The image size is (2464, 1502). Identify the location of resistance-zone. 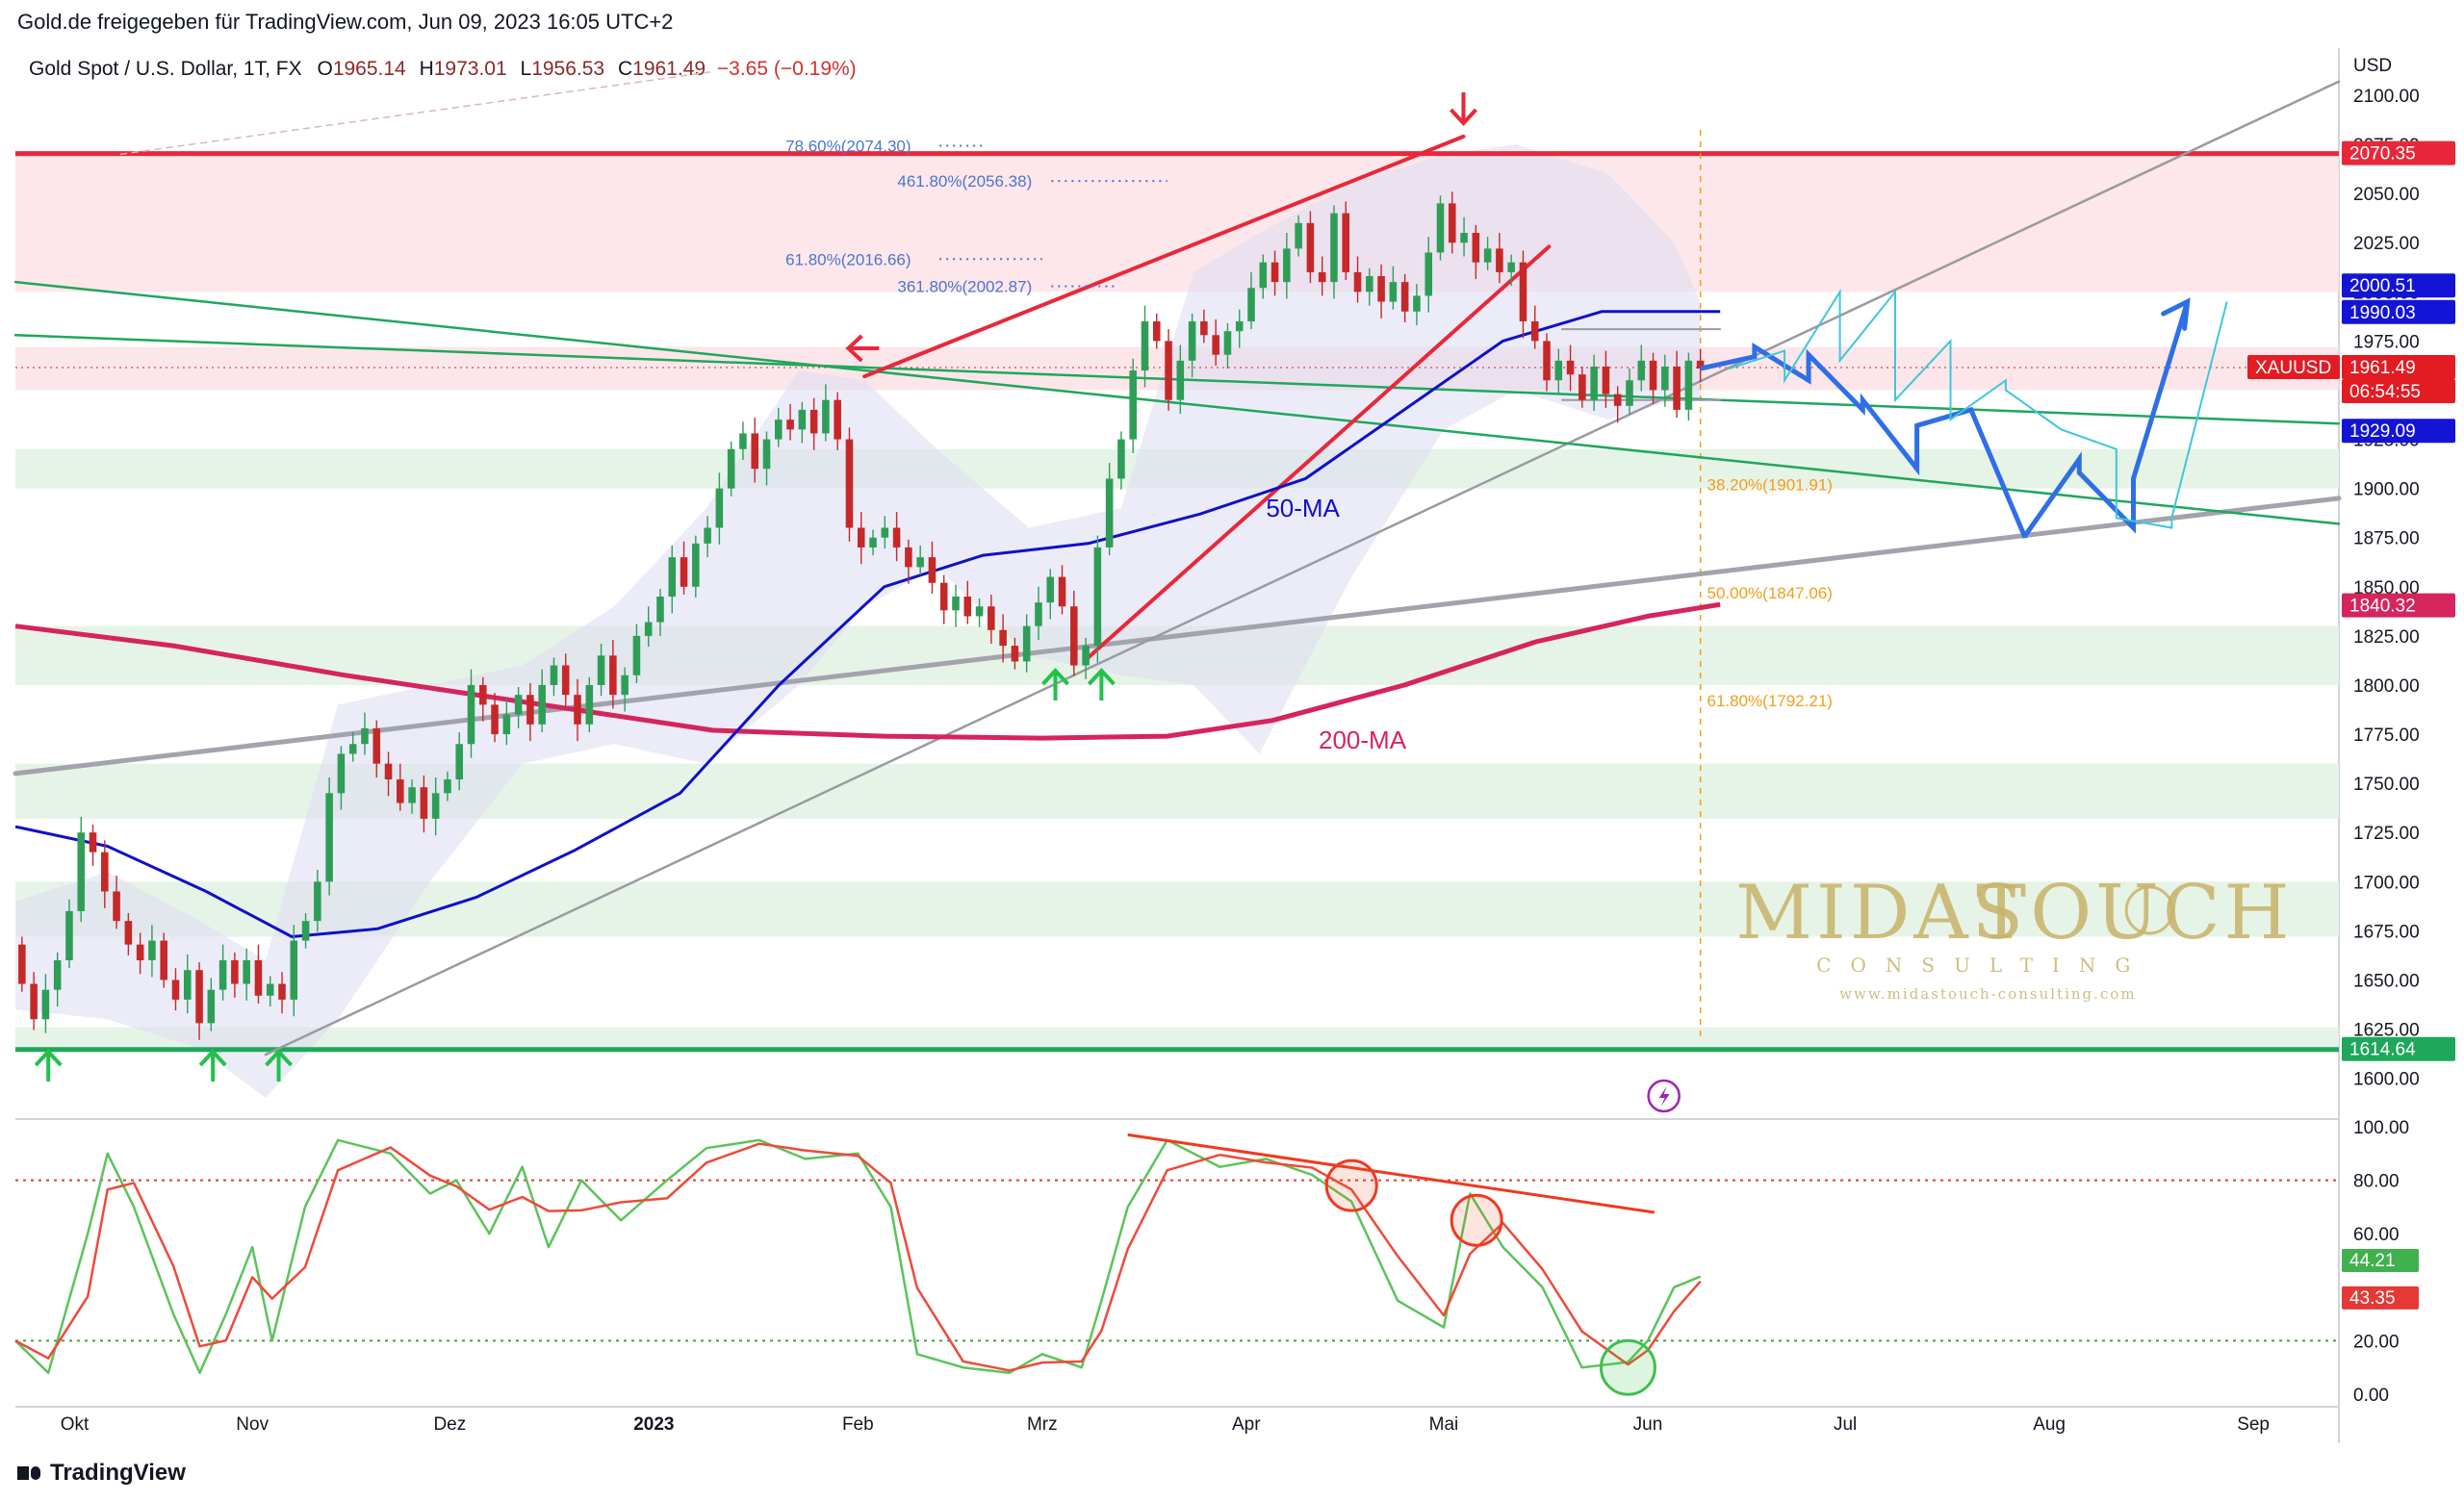
(1177, 224).